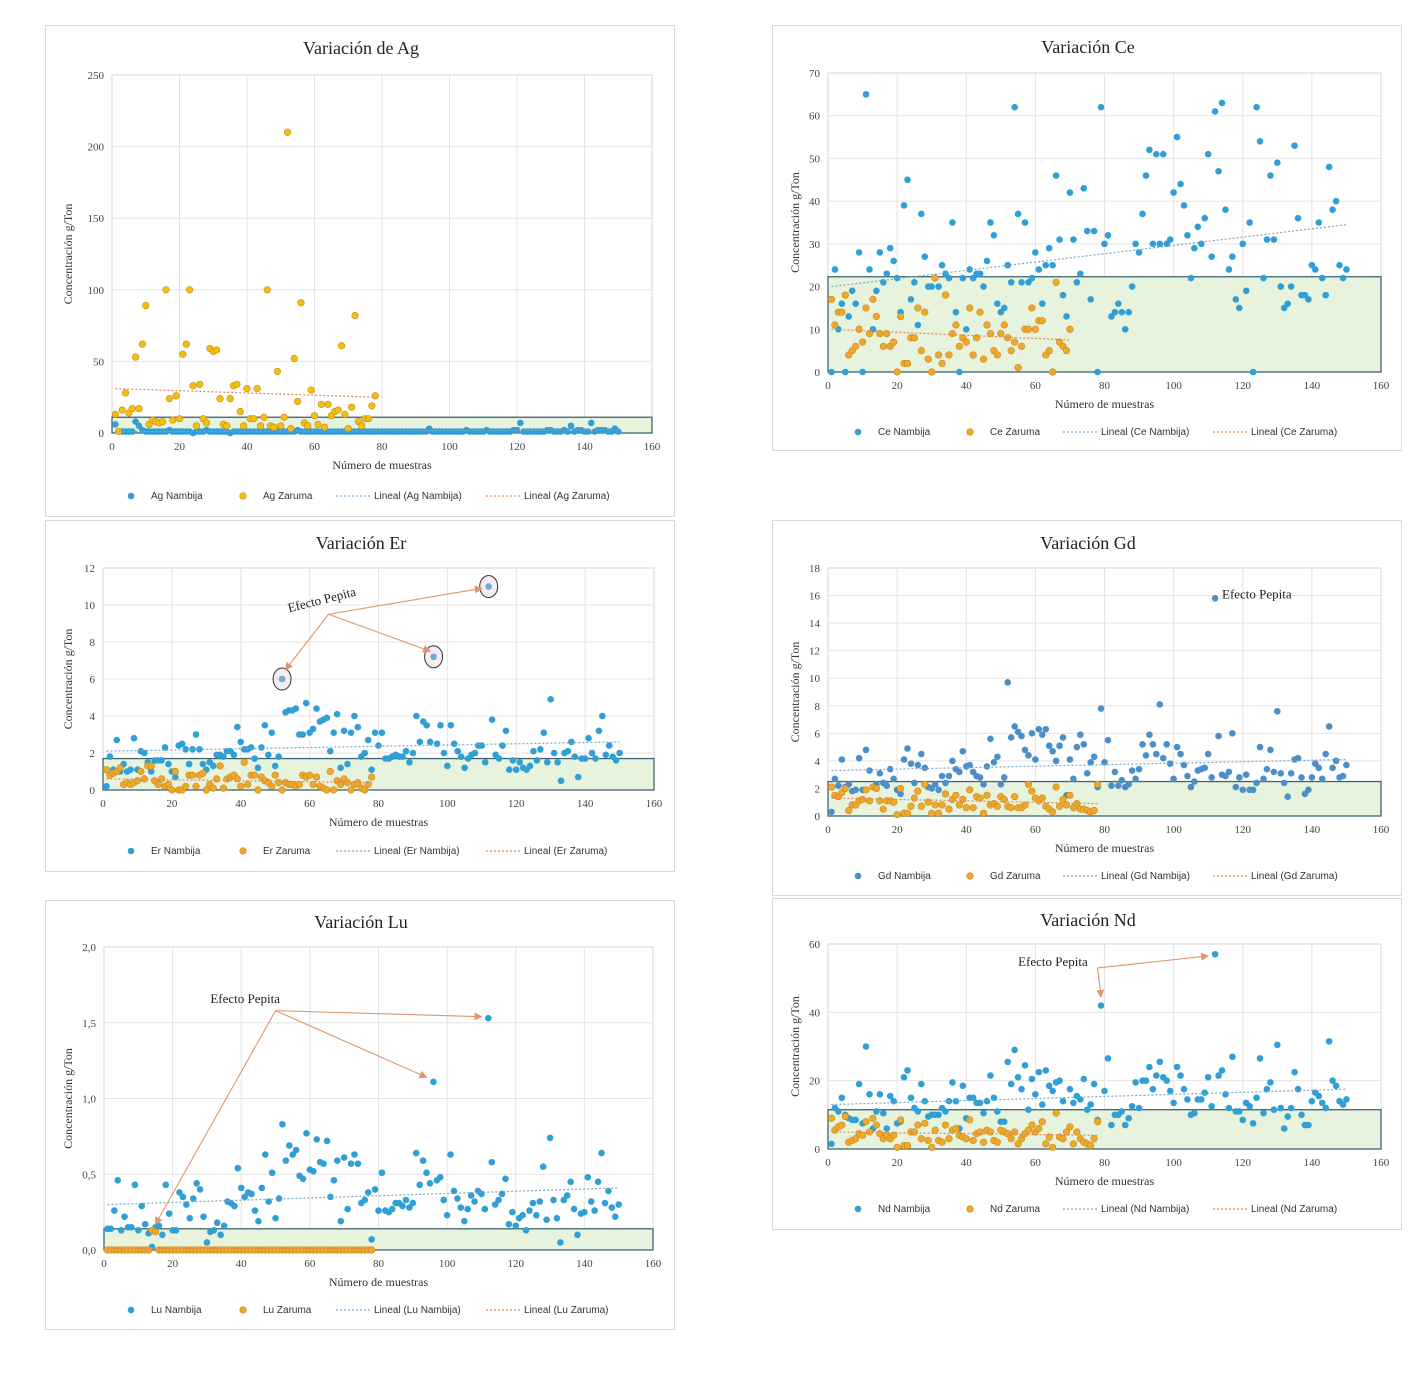  What do you see at coordinates (1243, 1163) in the screenshot?
I see `x-tick-label: 120` at bounding box center [1243, 1163].